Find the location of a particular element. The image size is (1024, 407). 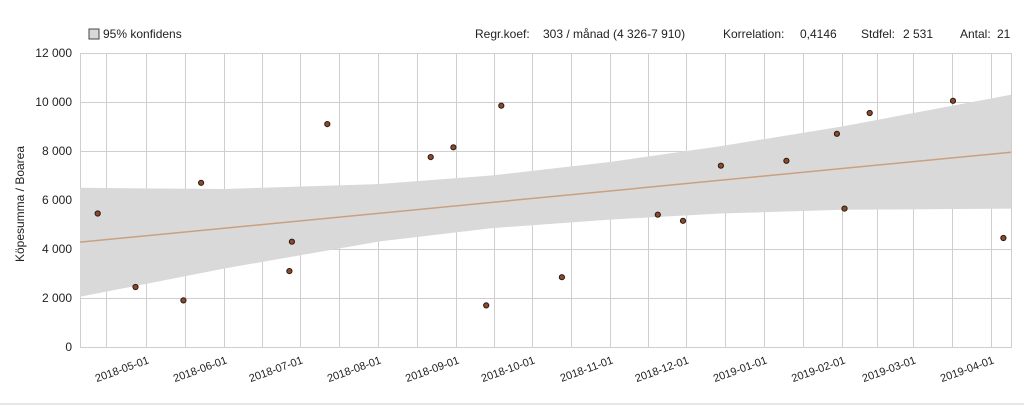

regr-label: Regr.koef: is located at coordinates (502, 34).